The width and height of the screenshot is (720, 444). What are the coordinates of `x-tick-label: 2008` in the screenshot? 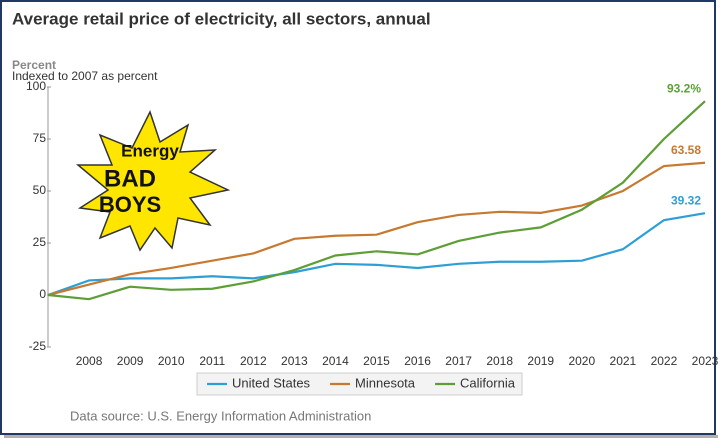 It's located at (89, 361).